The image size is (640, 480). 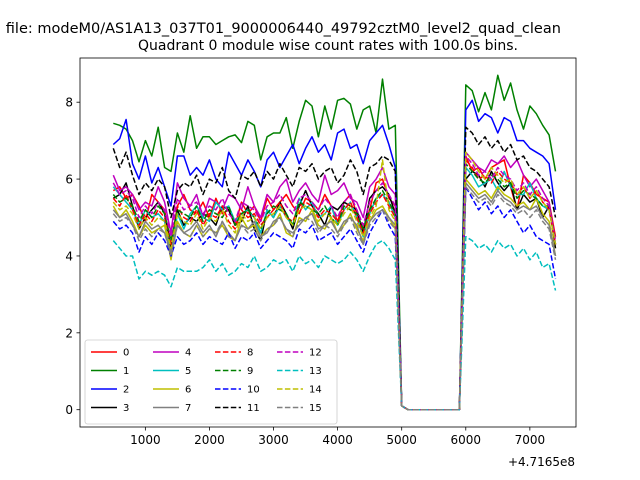 I want to click on legend-box, so click(x=211, y=382).